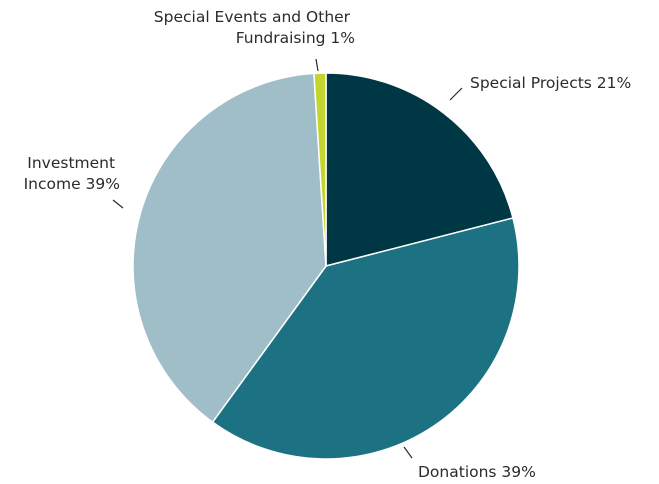 This screenshot has width=659, height=484. What do you see at coordinates (317, 65) in the screenshot?
I see `leader-special-events` at bounding box center [317, 65].